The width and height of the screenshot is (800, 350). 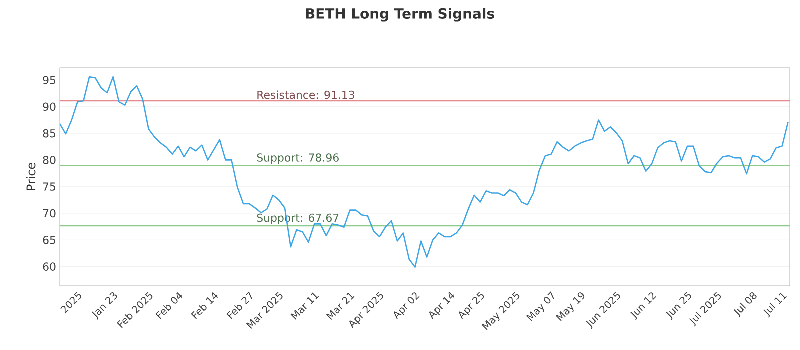 What do you see at coordinates (49, 240) in the screenshot?
I see `y-tick-label: 65` at bounding box center [49, 240].